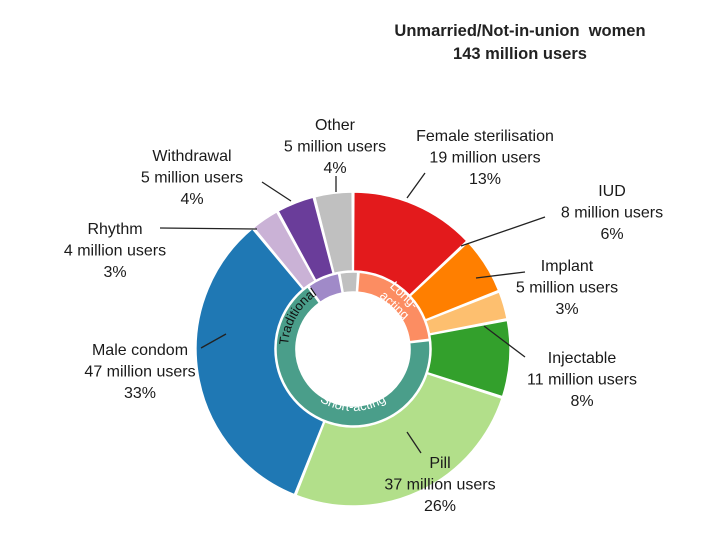 Image resolution: width=710 pixels, height=539 pixels. What do you see at coordinates (611, 234) in the screenshot?
I see `label-iud-pct: 6%` at bounding box center [611, 234].